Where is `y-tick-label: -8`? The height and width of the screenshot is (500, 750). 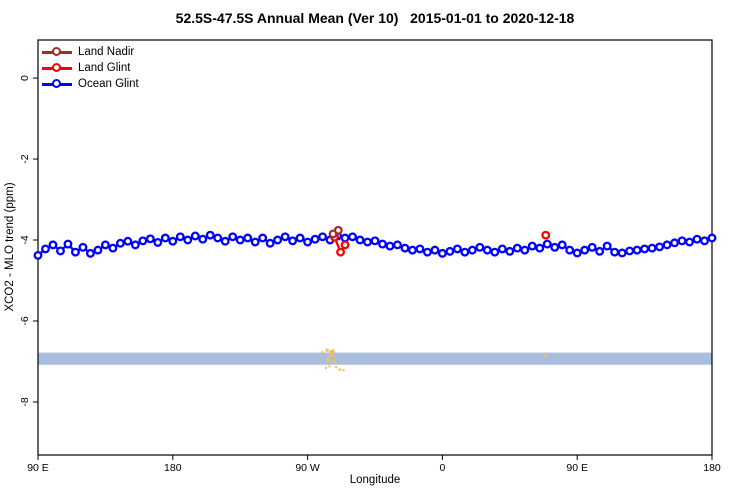 y-tick-label: -8 is located at coordinates (25, 401).